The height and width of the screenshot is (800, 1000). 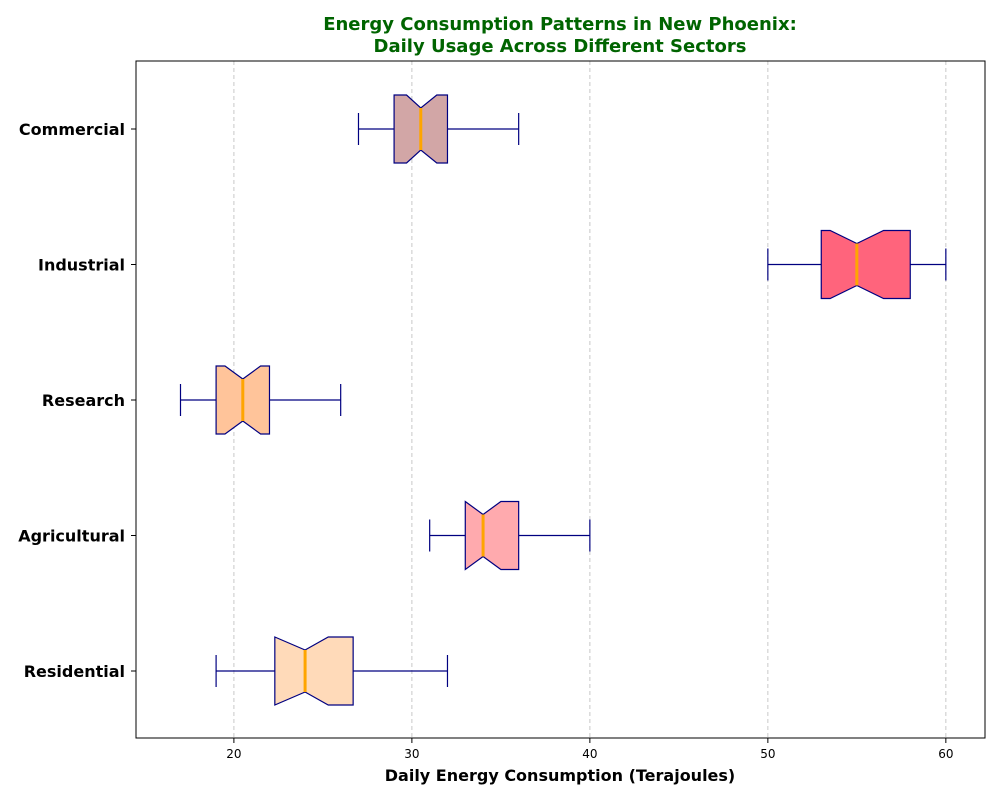 What do you see at coordinates (438, 129) in the screenshot?
I see `box-commercial` at bounding box center [438, 129].